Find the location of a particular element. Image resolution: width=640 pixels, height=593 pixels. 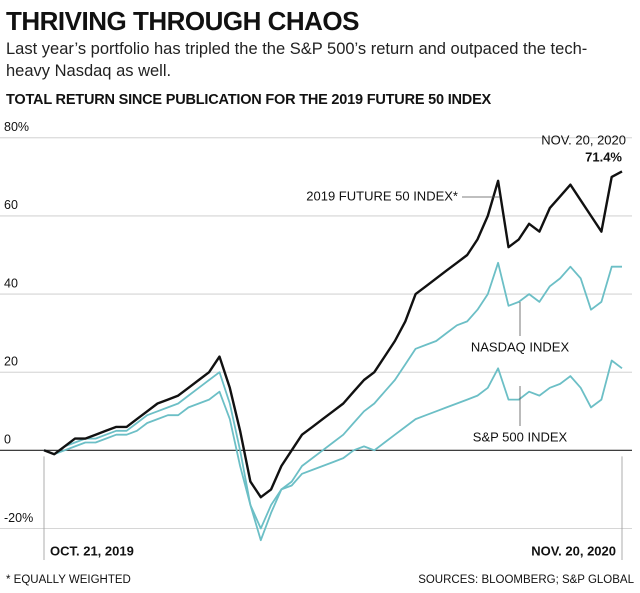

y-tick-label: 80% is located at coordinates (16, 127).